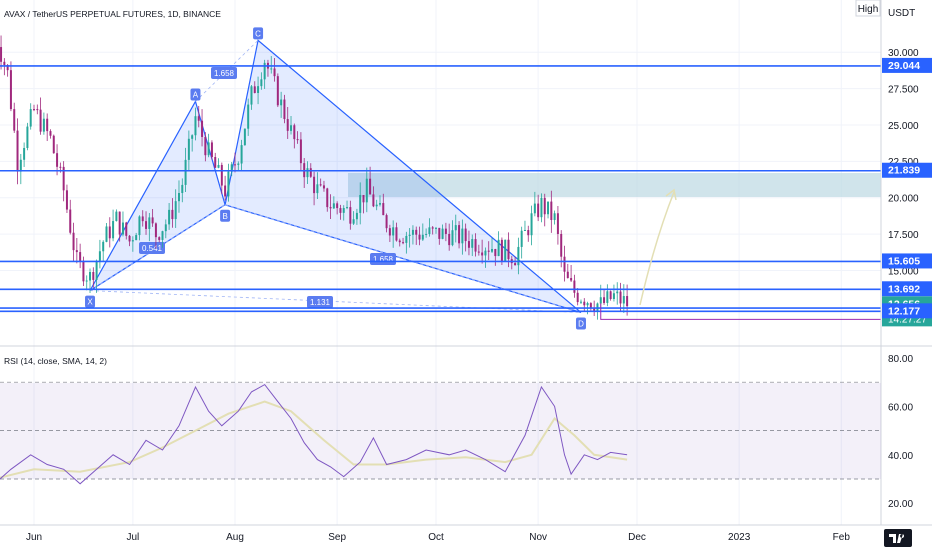  Describe the element at coordinates (157, 195) in the screenshot. I see `pattern-xab` at that location.